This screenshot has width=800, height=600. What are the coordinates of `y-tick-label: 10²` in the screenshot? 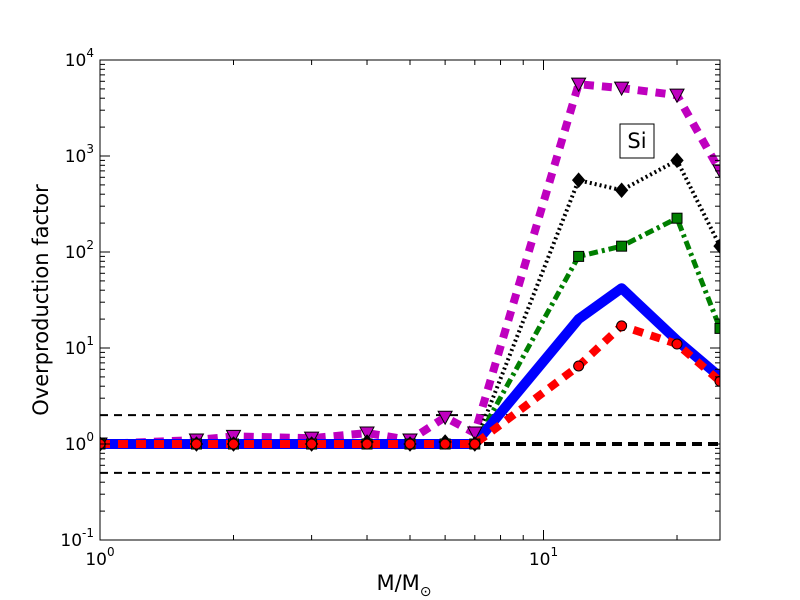 It's located at (79, 250).